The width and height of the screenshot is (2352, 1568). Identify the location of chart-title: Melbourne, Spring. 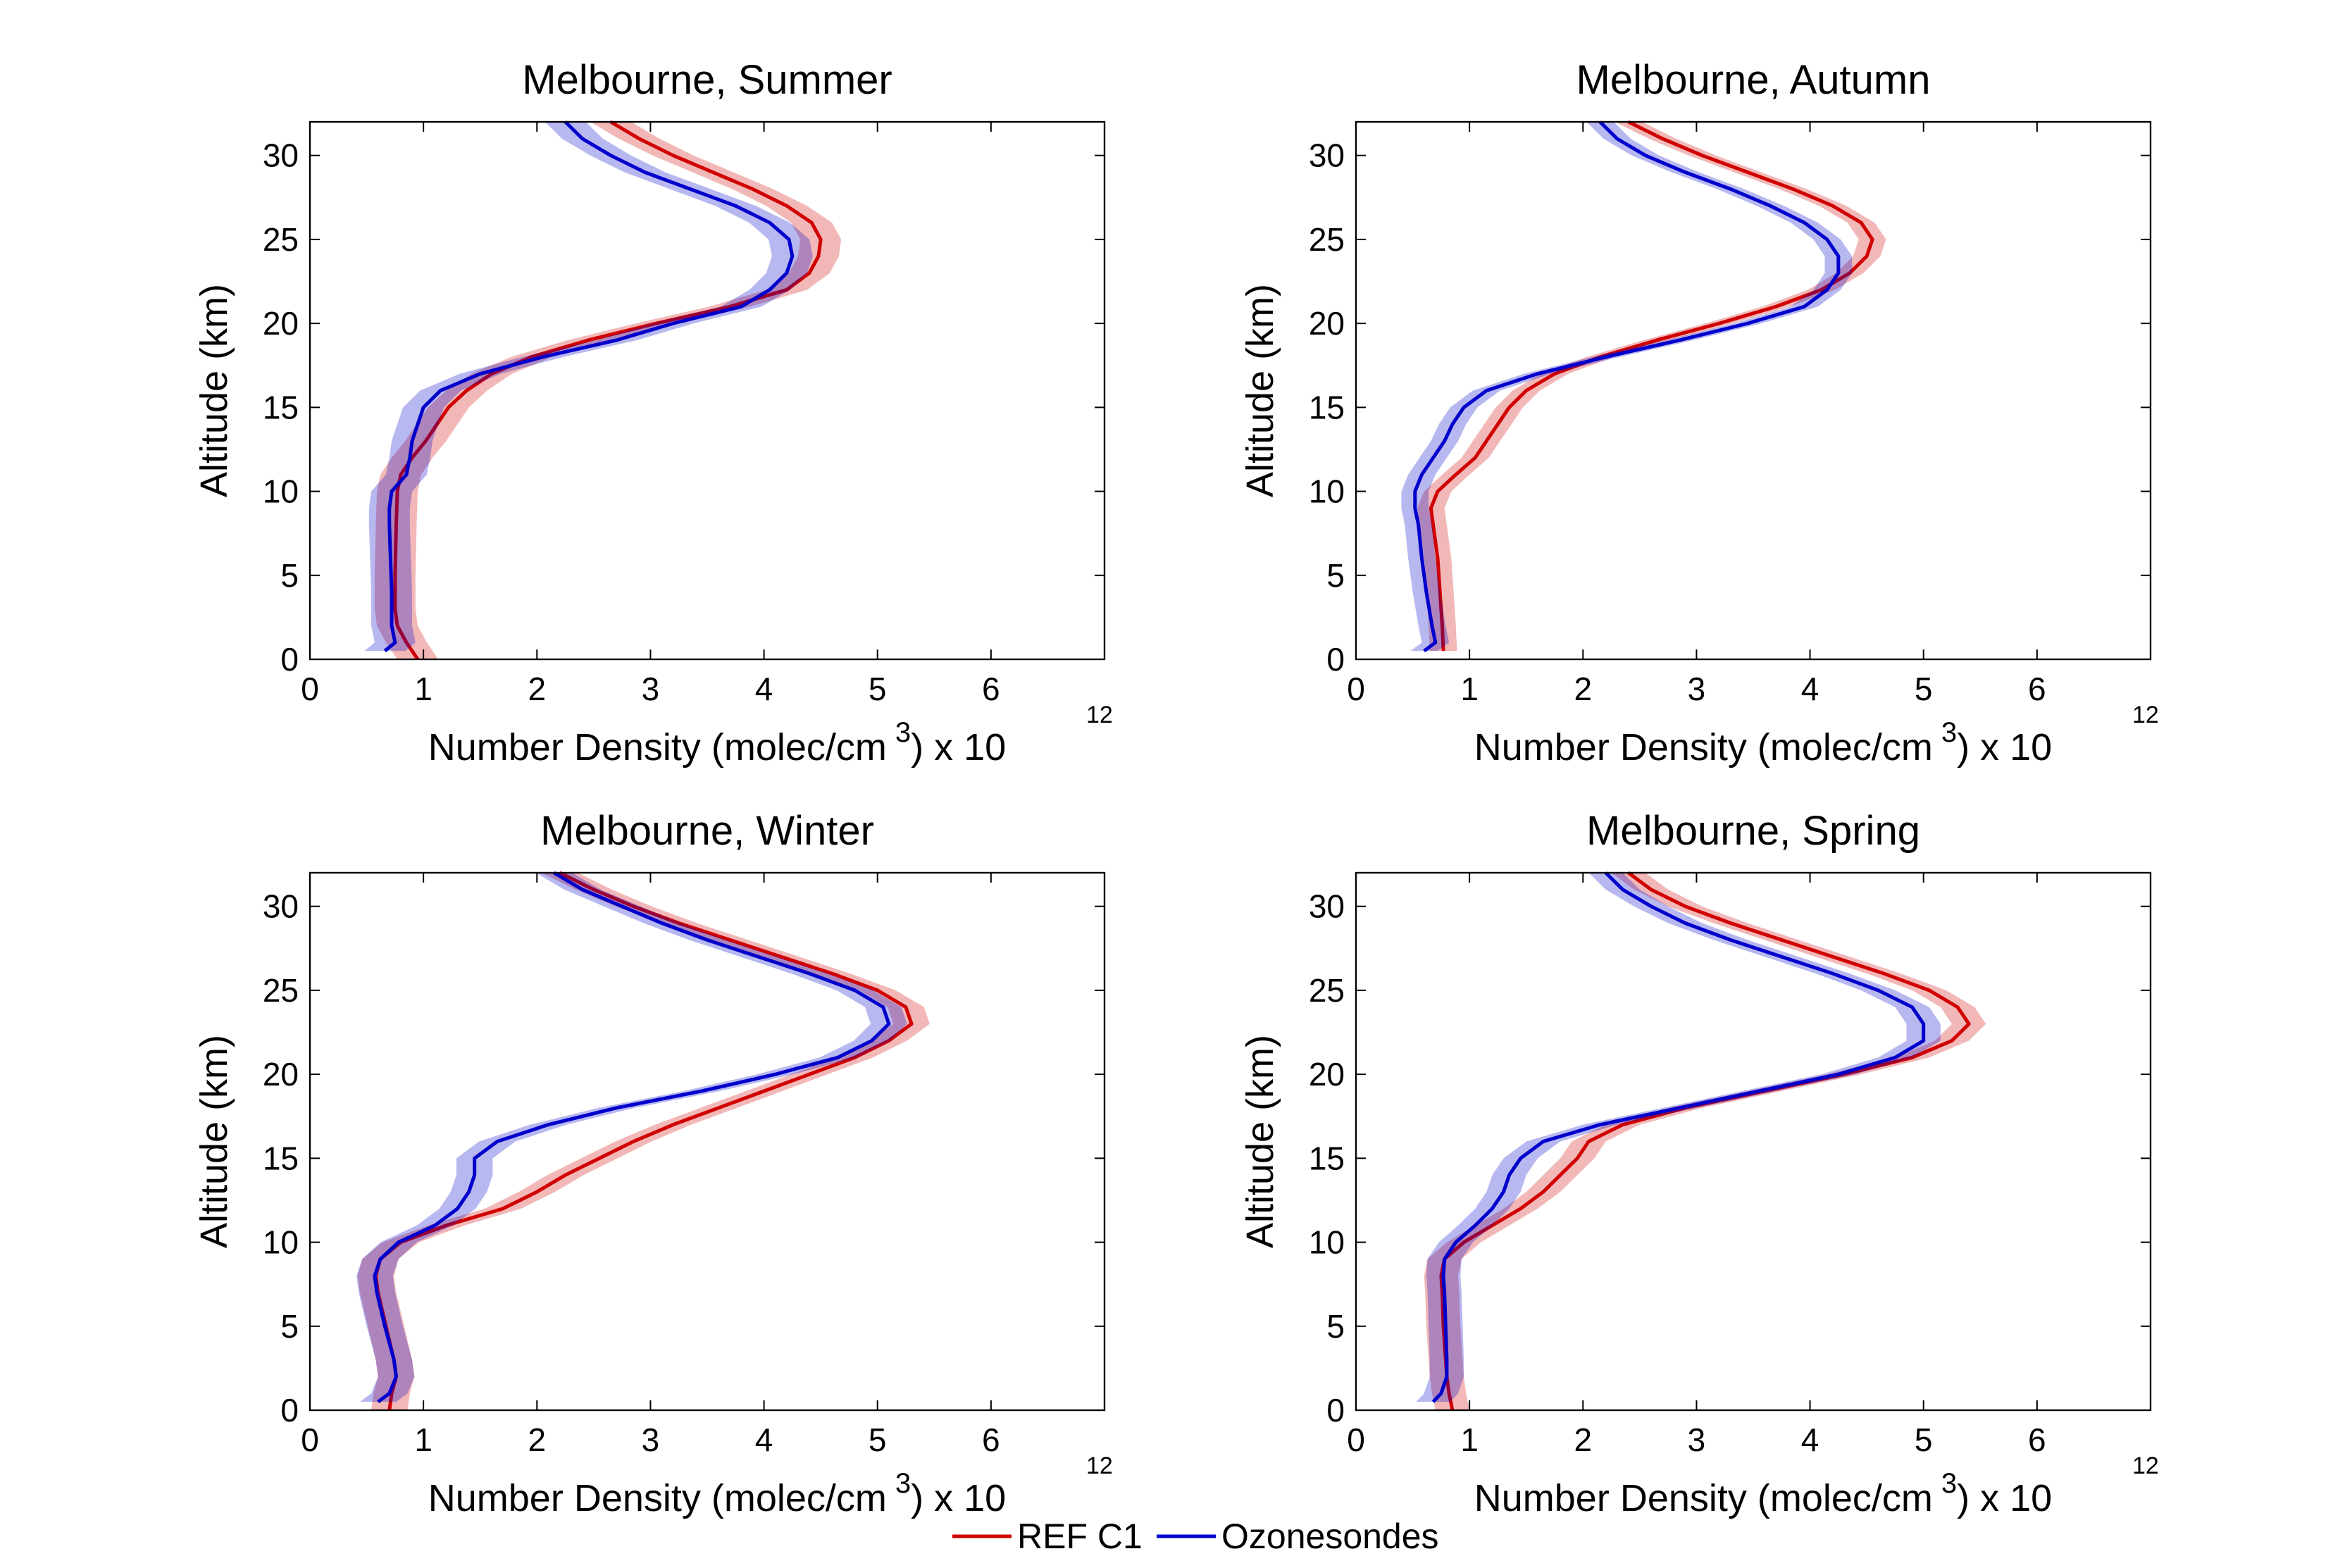
(1753, 831).